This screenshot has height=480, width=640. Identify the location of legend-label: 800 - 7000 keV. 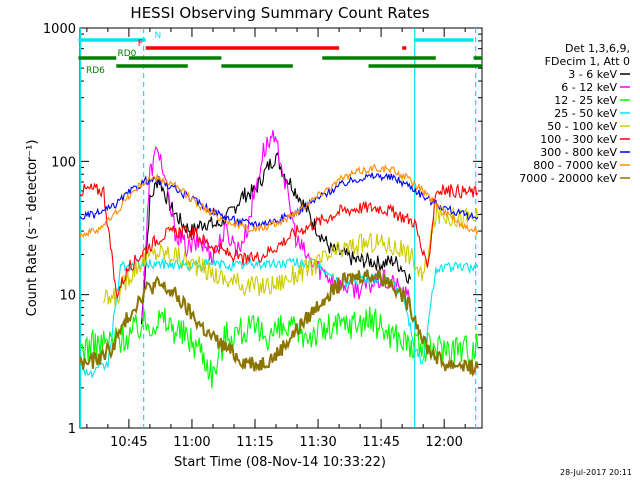
(575, 165).